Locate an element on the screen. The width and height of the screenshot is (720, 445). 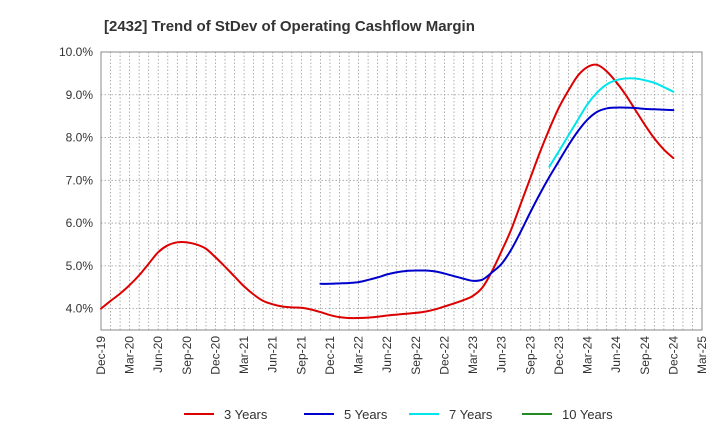
series-line-7-years is located at coordinates (611, 122).